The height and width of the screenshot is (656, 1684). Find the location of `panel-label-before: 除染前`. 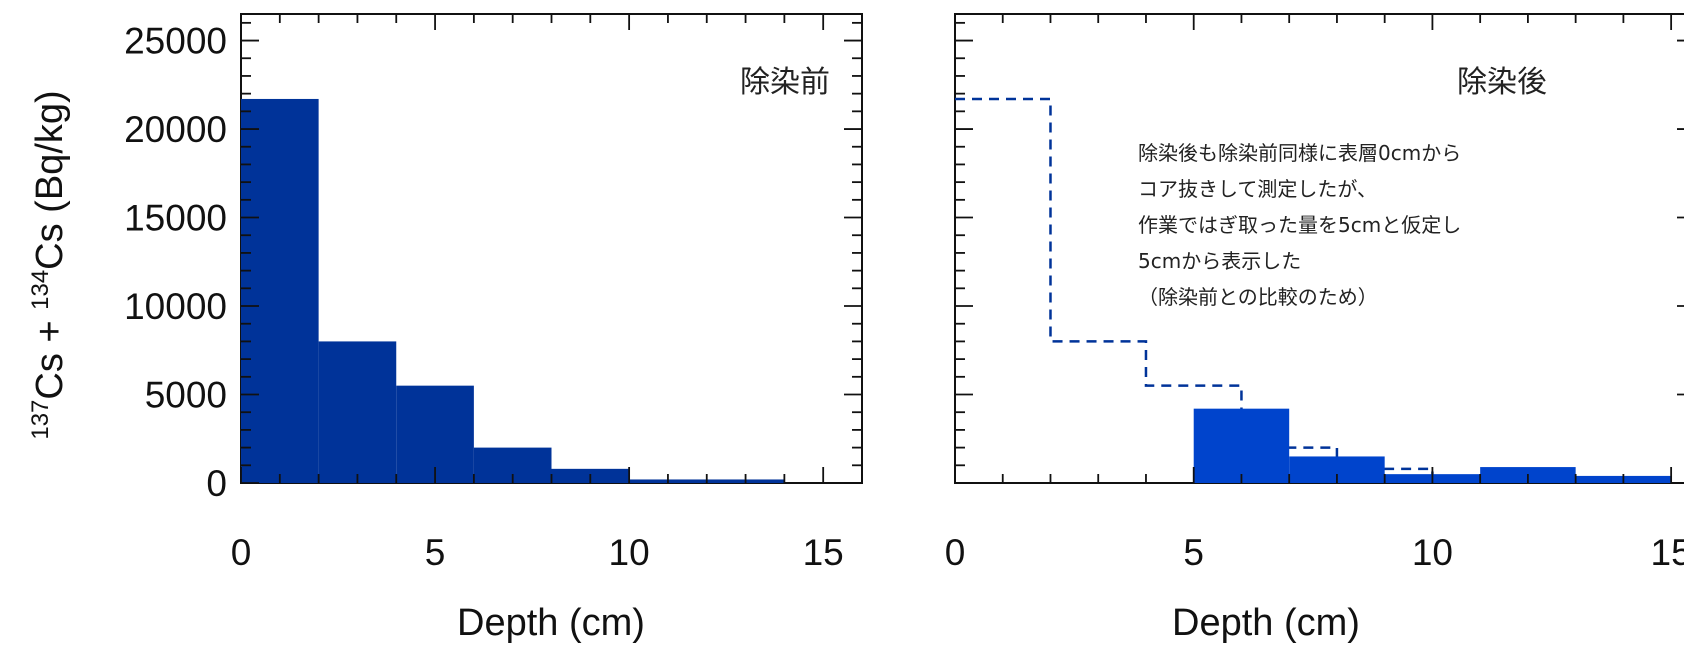

panel-label-before: 除染前 is located at coordinates (785, 82).